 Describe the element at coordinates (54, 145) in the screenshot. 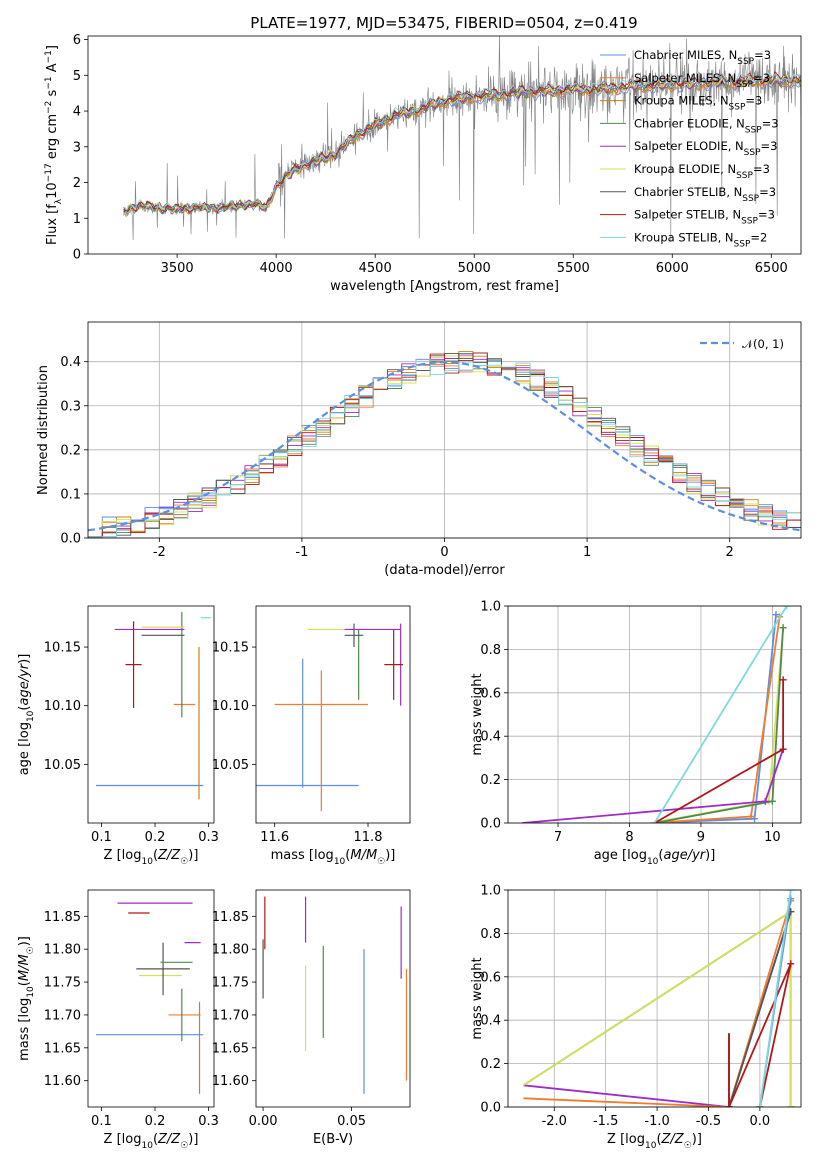

I see `y-axis-label: Flux [fλ10−17 erg cm−2 s−1 A−1]` at that location.